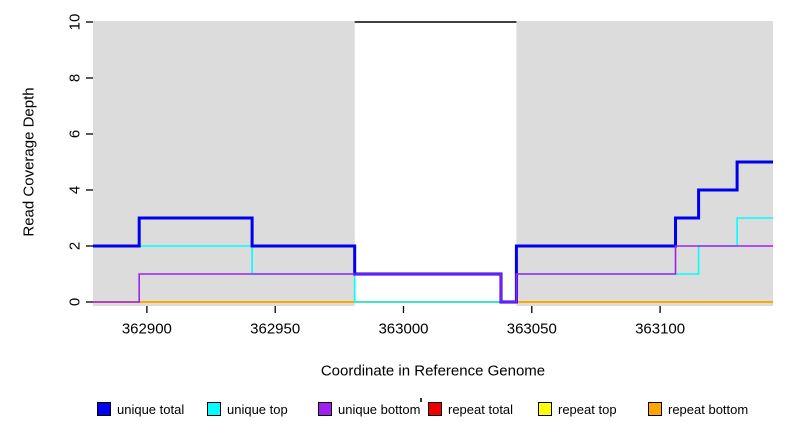  Describe the element at coordinates (421, 400) in the screenshot. I see `stray-mark-artifact` at that location.